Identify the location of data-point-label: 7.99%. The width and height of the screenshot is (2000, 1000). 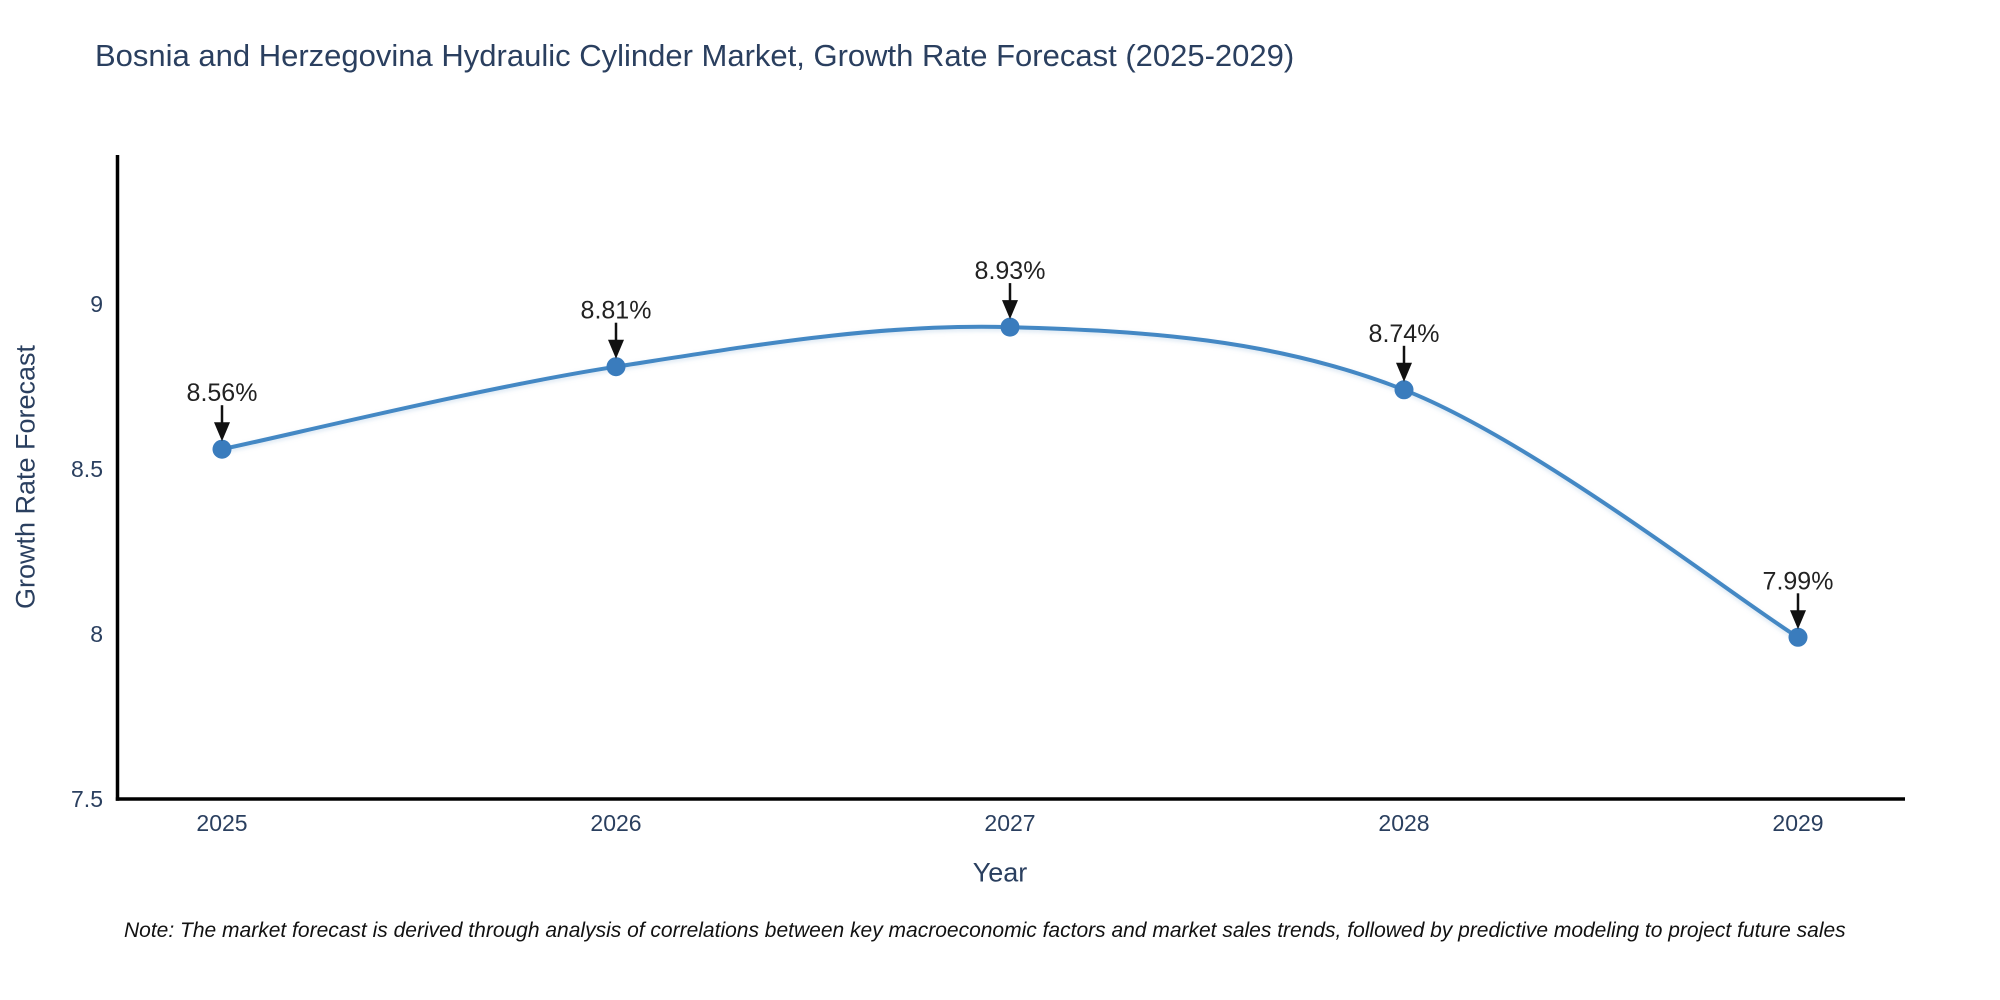
(1798, 581).